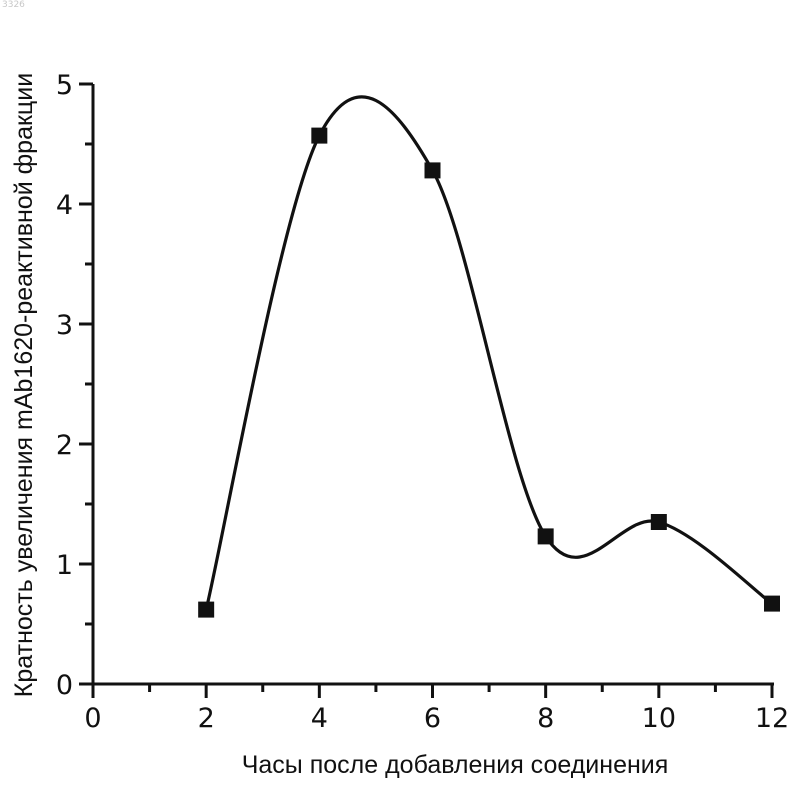  What do you see at coordinates (455, 765) in the screenshot?
I see `x-axis-title: Часы после добавления соединения` at bounding box center [455, 765].